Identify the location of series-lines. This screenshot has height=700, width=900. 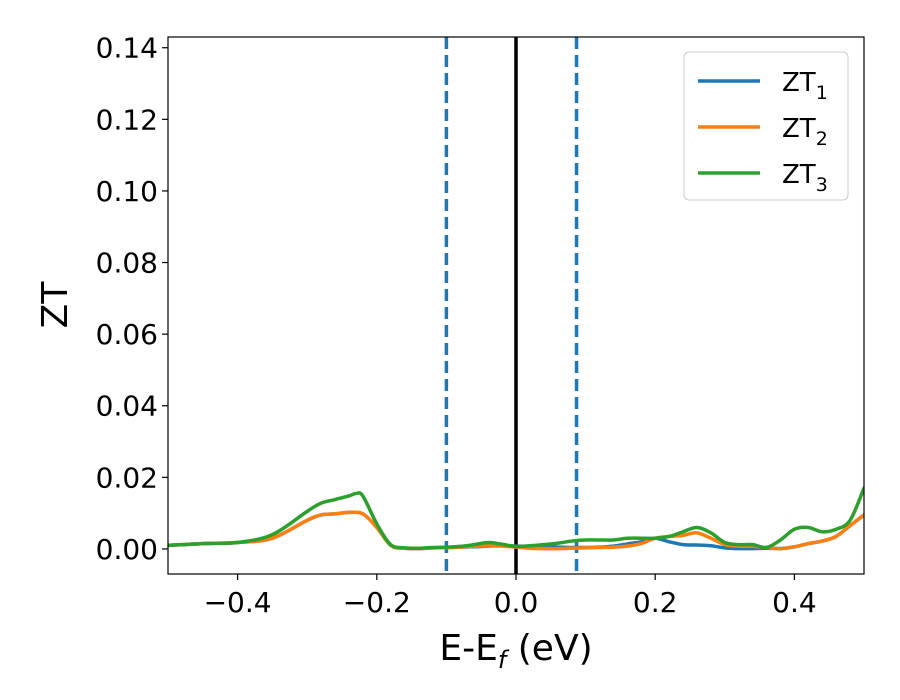
(516, 518).